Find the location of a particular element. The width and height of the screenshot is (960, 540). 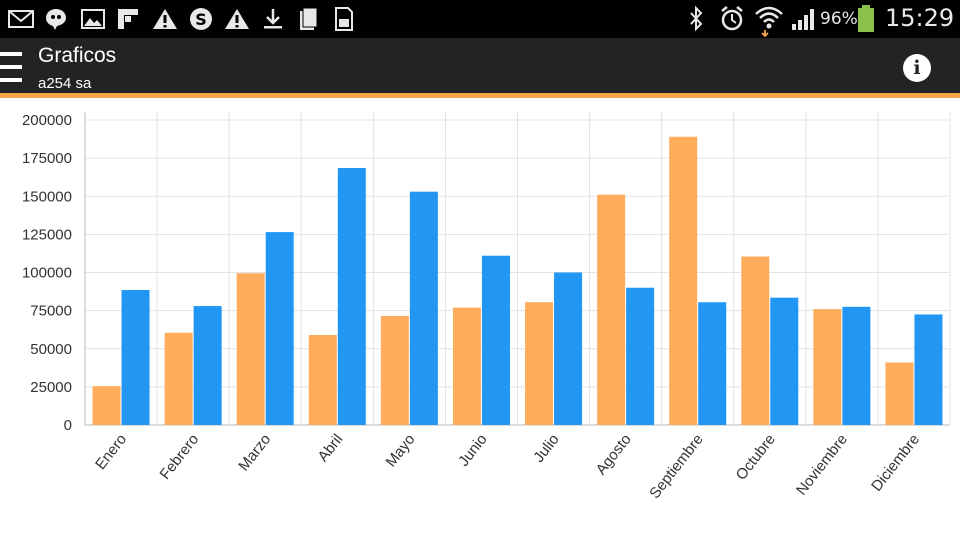

x-tick-label: Mayo is located at coordinates (401, 450).